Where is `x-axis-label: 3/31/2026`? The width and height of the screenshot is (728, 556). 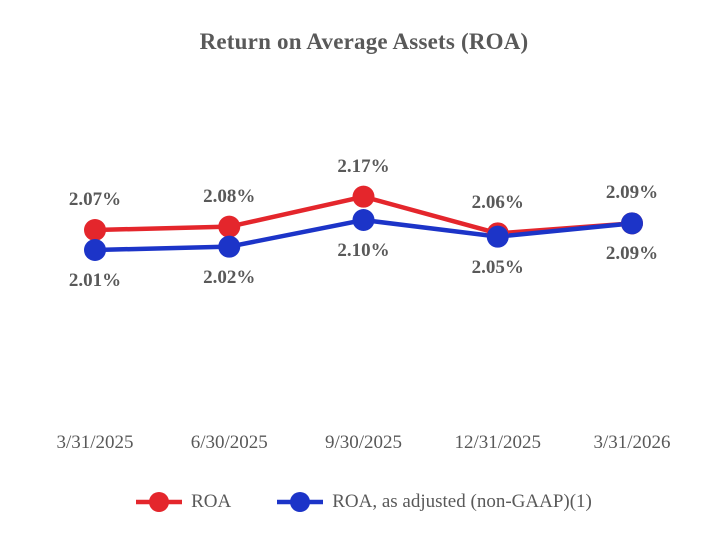 x-axis-label: 3/31/2026 is located at coordinates (632, 442).